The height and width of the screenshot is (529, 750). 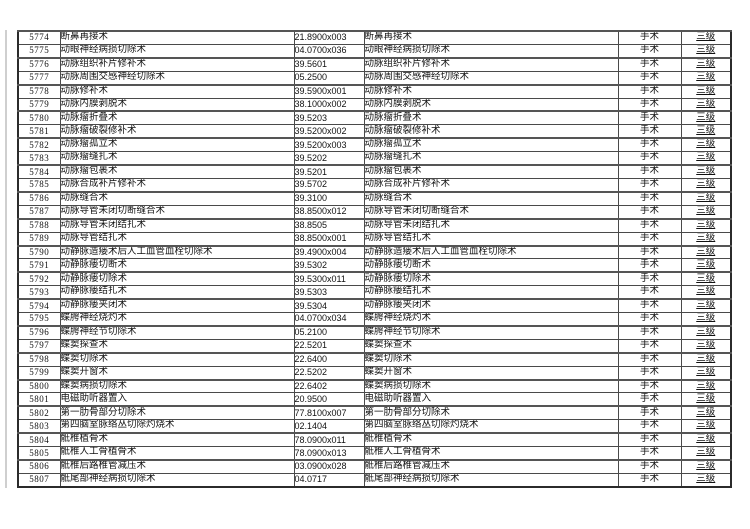 I want to click on procedure-code-cell: 39.5302, so click(x=329, y=265).